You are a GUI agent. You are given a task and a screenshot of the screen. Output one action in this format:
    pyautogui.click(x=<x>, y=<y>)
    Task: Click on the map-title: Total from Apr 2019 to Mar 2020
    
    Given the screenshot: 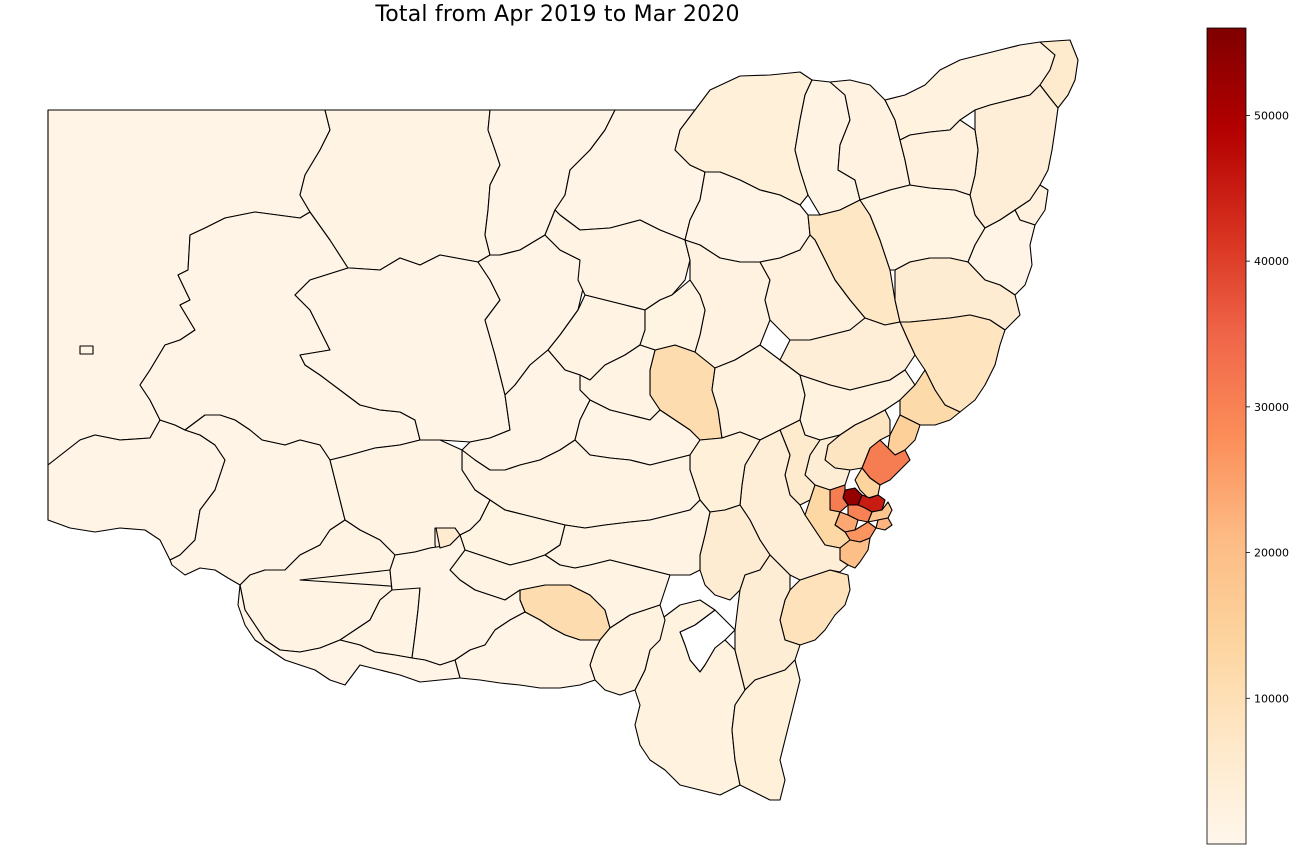 What is the action you would take?
    pyautogui.click(x=557, y=14)
    